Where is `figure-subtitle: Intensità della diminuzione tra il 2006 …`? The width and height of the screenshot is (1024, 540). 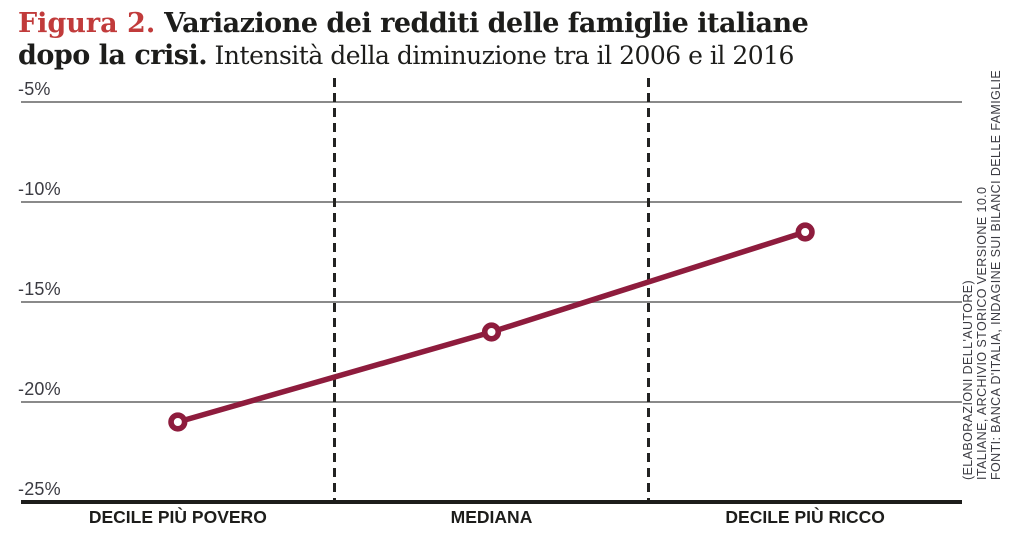 figure-subtitle: Intensità della diminuzione tra il 2006 … is located at coordinates (501, 55).